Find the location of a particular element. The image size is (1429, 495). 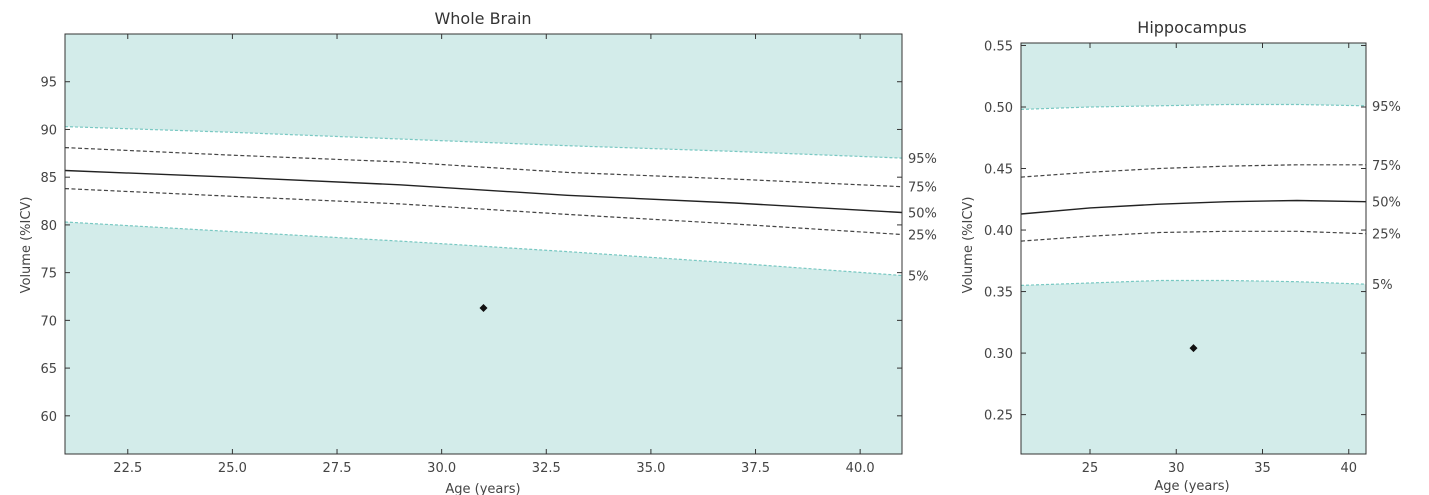

y-tick-label: 0.55 is located at coordinates (998, 46).